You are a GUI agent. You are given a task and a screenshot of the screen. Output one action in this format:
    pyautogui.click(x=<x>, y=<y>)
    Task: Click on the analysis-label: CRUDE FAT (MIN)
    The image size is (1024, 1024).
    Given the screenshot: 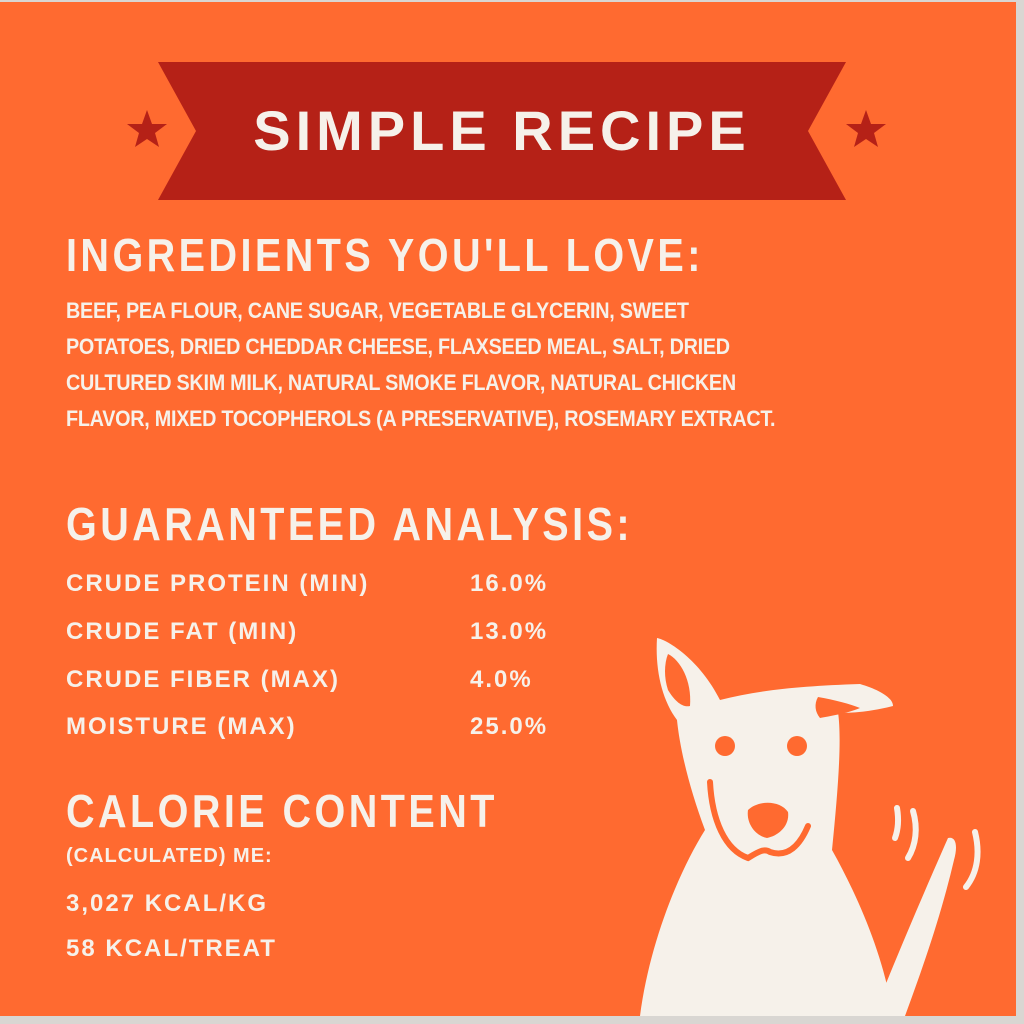 What is the action you would take?
    pyautogui.click(x=182, y=631)
    